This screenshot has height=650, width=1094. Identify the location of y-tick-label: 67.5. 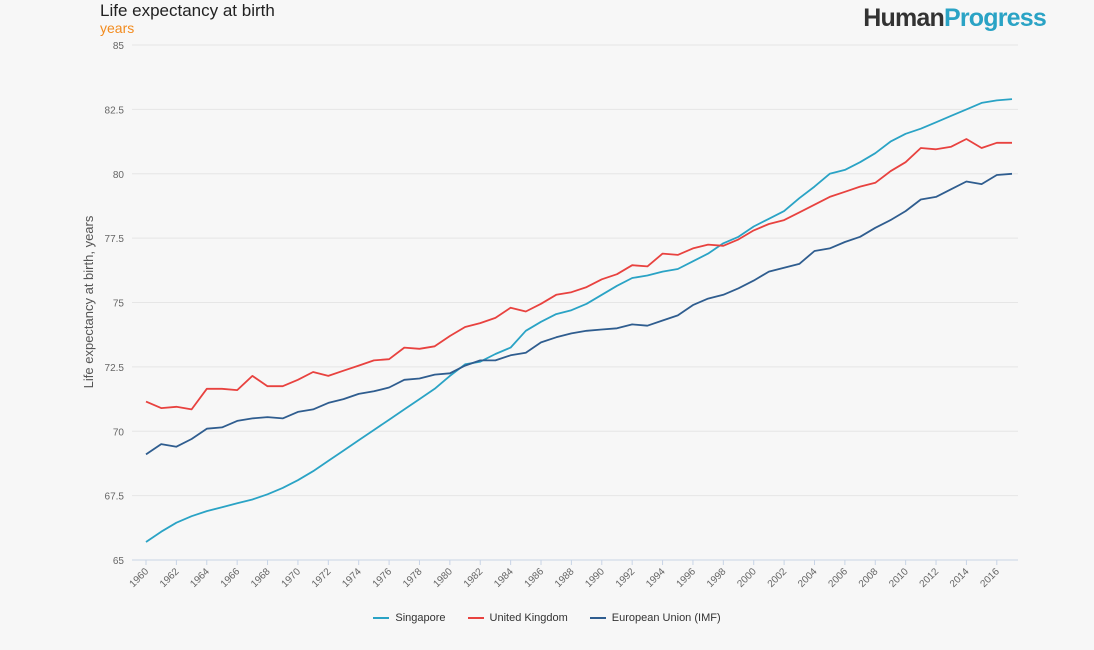
(115, 497).